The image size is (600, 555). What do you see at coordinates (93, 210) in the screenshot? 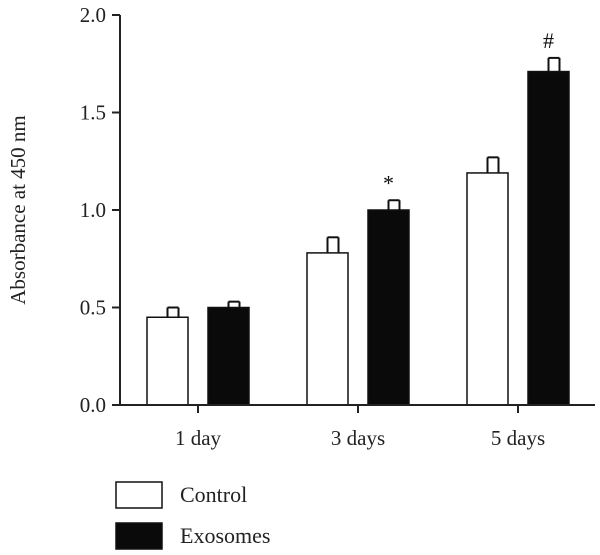
I see `y-tick-label: 1.0` at bounding box center [93, 210].